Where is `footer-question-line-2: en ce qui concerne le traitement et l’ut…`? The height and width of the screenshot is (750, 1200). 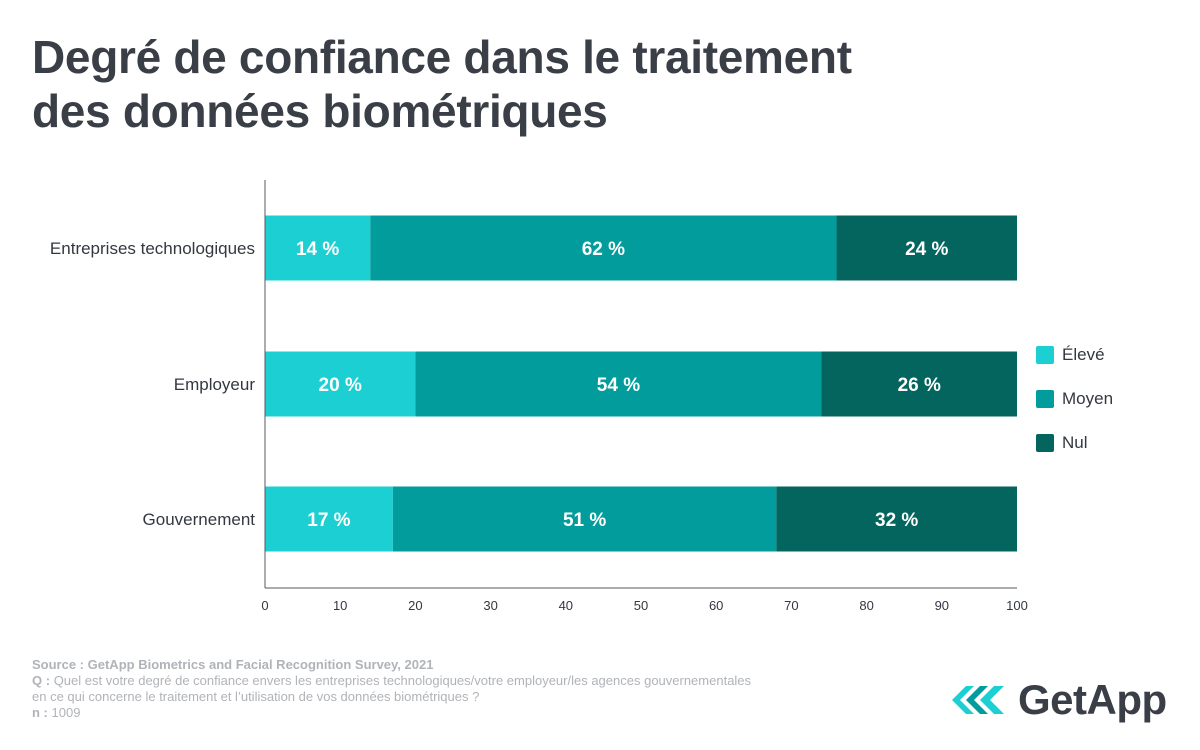
footer-question-line-2: en ce qui concerne le traitement et l’ut… is located at coordinates (256, 696).